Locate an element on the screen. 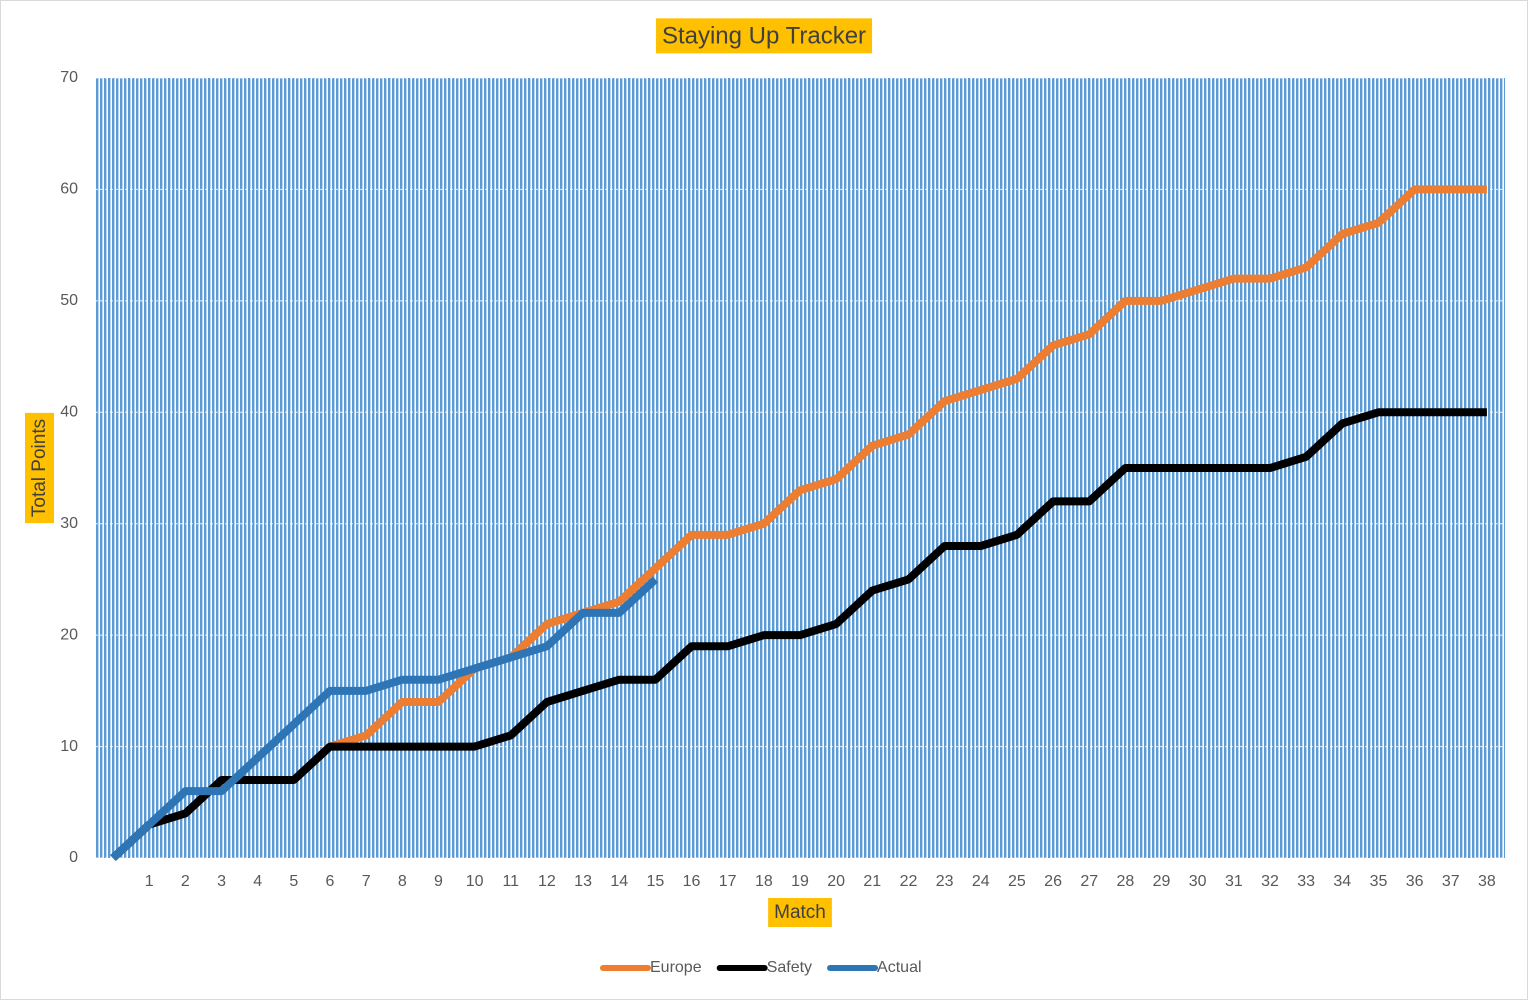  x-axis-label: Match is located at coordinates (800, 912).